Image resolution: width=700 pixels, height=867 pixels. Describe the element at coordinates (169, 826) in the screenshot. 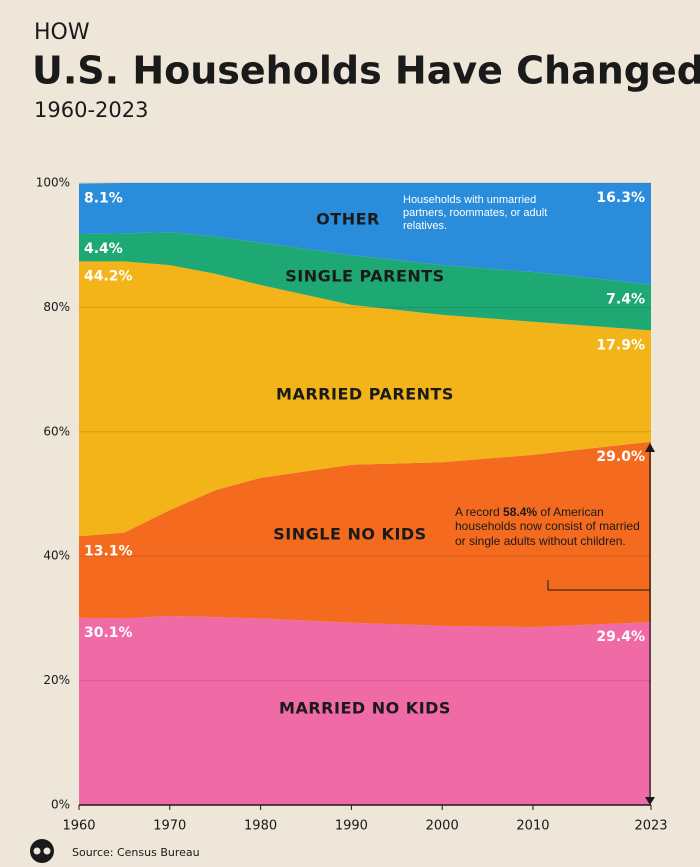

I see `x-tick-label: 1970` at that location.